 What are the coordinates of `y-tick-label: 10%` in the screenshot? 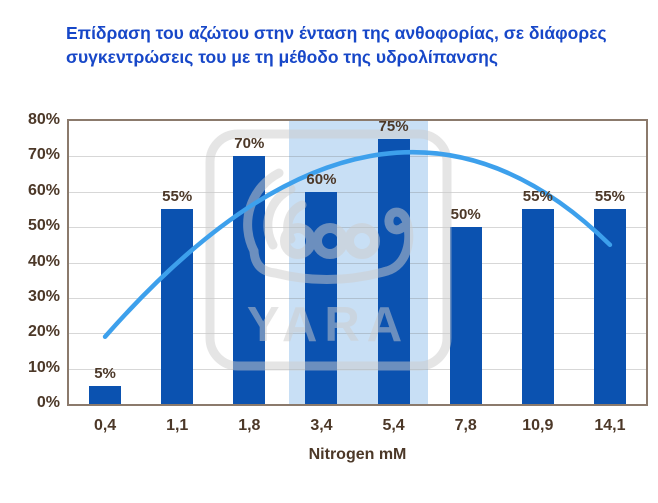 It's located at (43, 367).